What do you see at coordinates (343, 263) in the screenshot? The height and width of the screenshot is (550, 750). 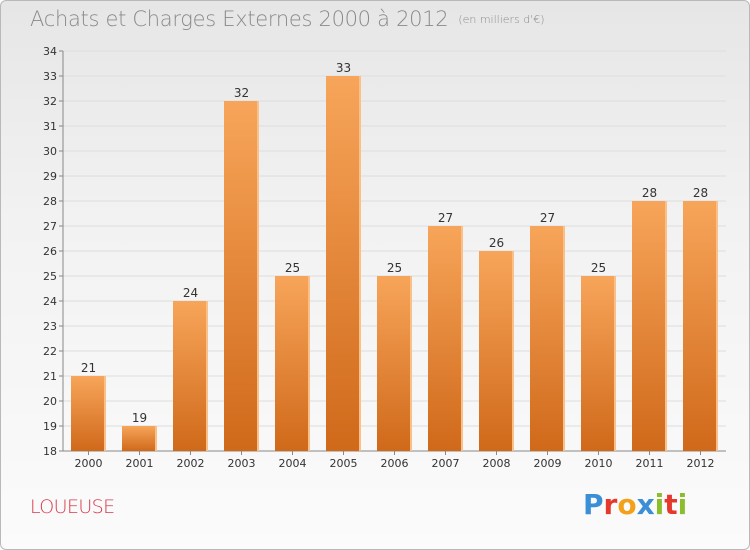 I see `bar-2005` at bounding box center [343, 263].